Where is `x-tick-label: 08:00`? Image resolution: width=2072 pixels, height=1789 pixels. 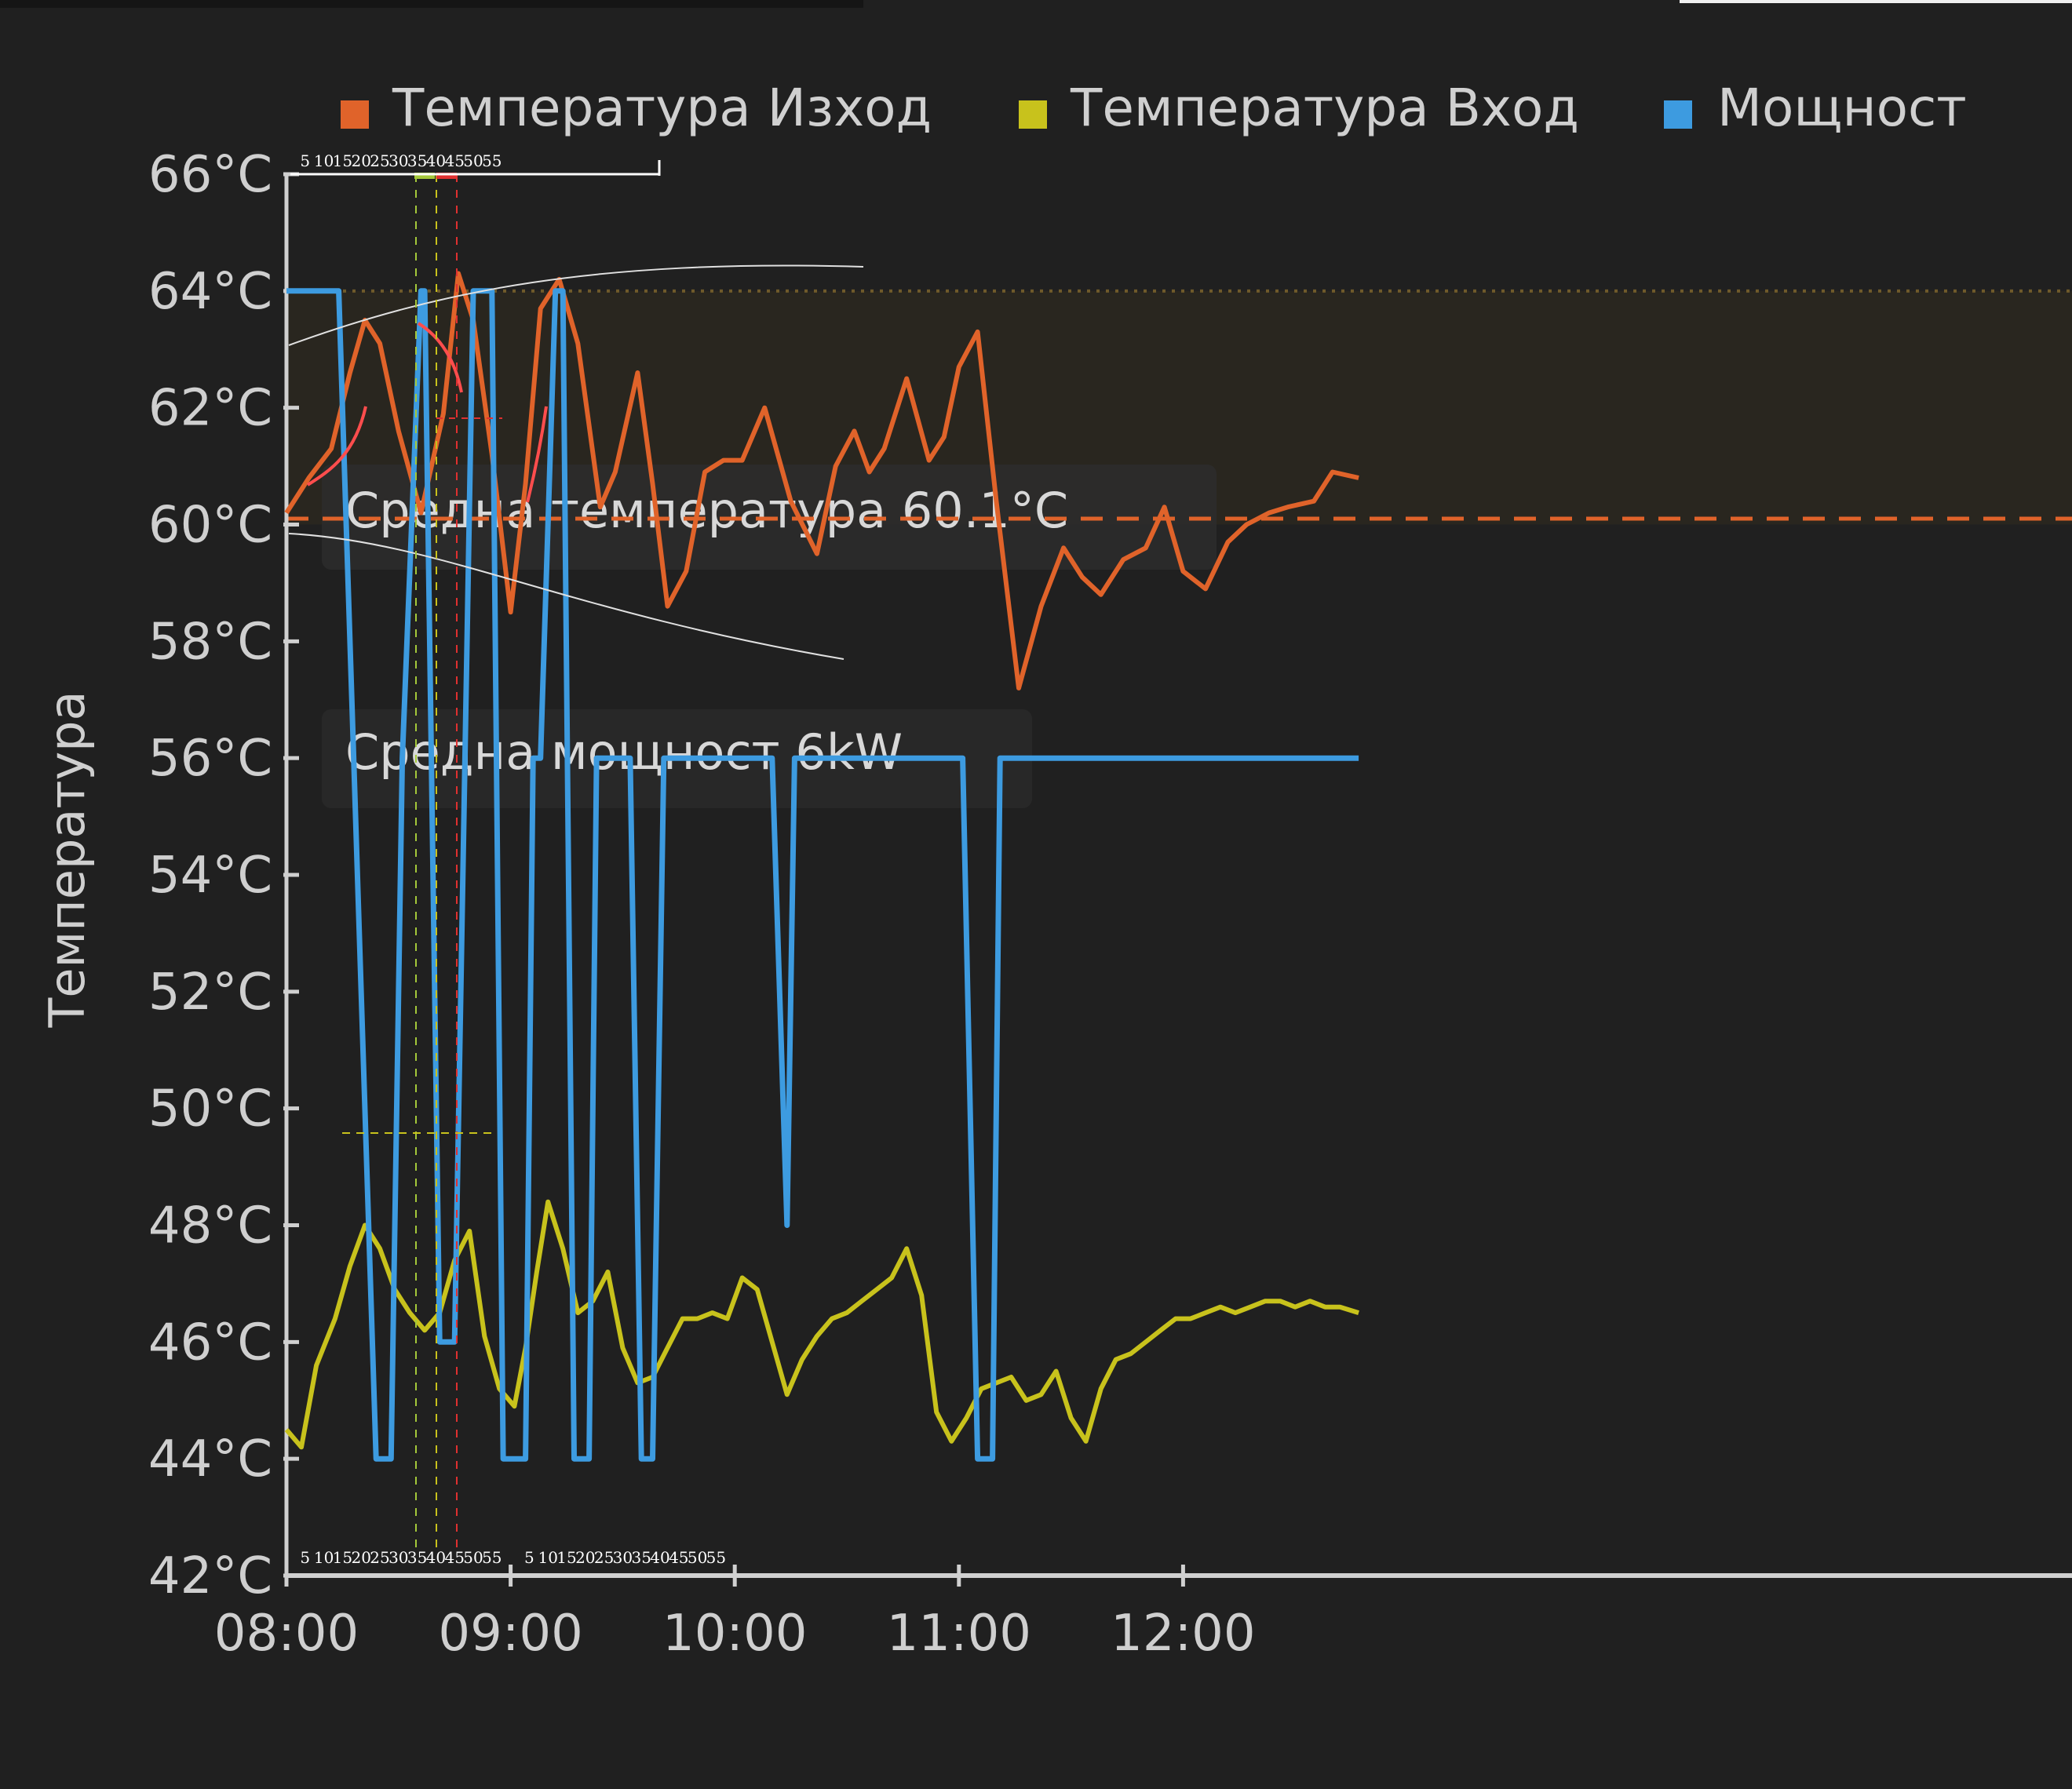 x-tick-label: 08:00 is located at coordinates (286, 1634).